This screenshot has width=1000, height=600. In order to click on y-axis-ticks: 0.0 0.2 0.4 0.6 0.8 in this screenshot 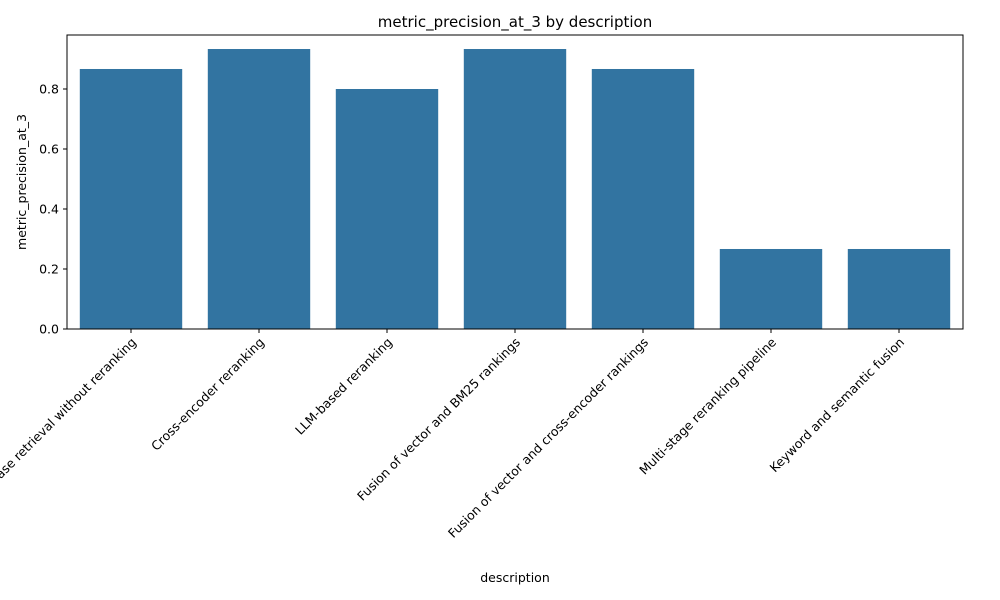, I will do `click(53, 209)`.